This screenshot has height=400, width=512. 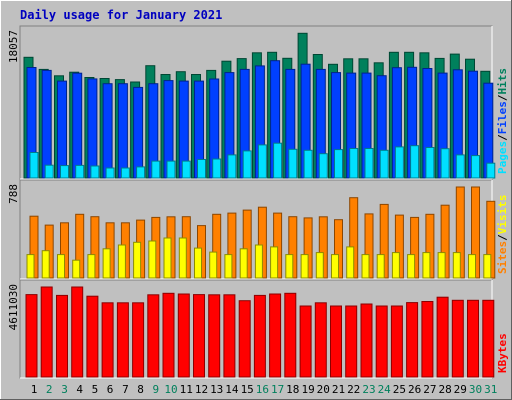 I want to click on series-pages, so click(x=262, y=160).